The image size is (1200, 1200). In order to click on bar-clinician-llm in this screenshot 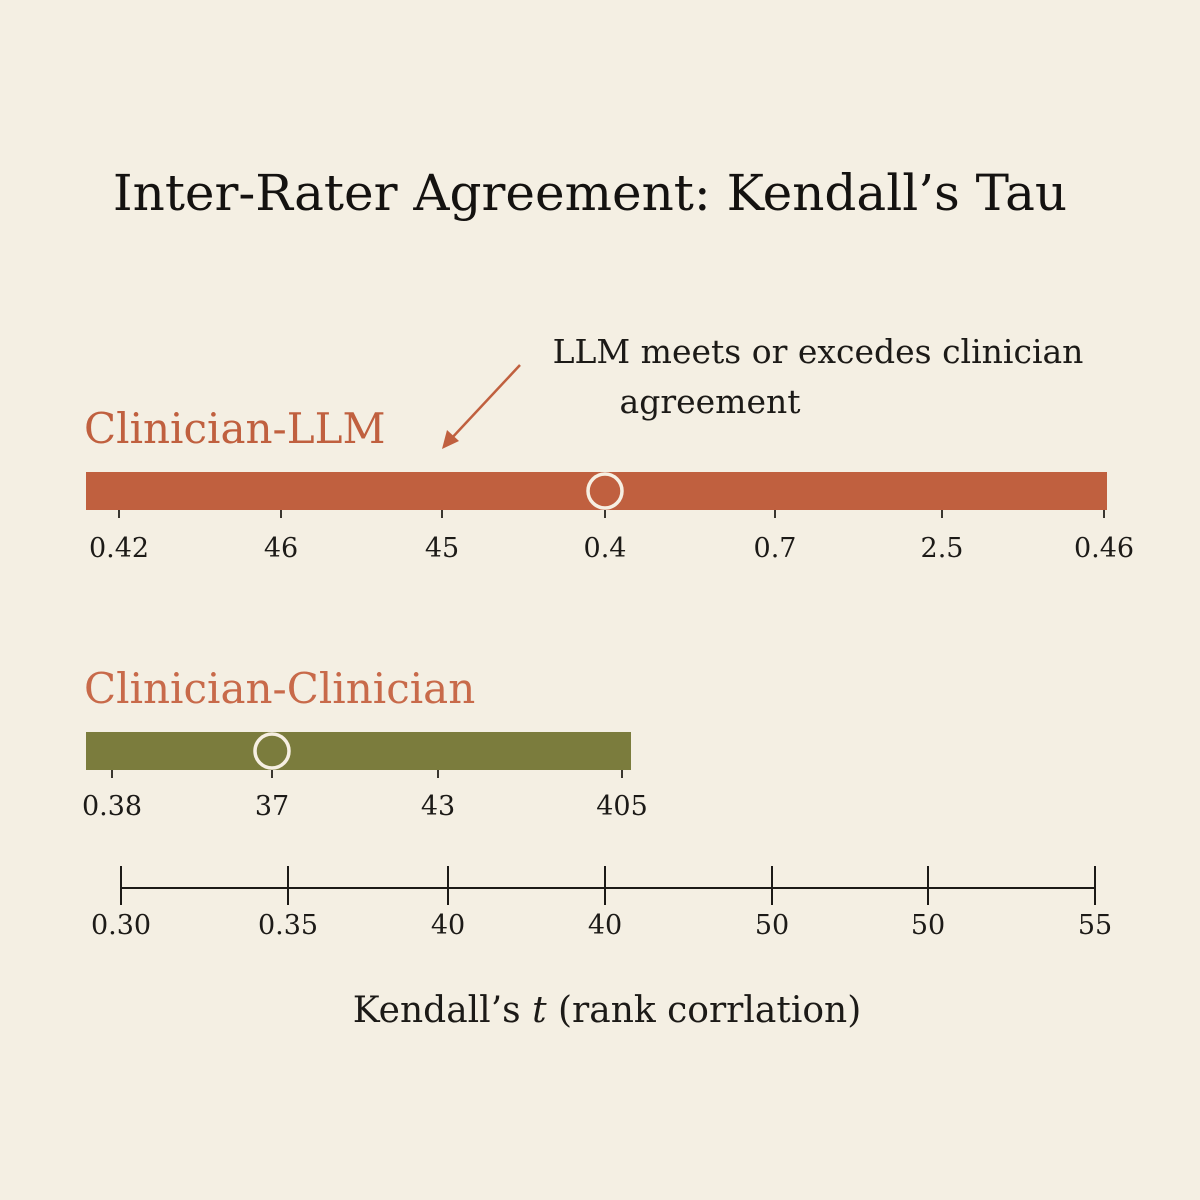, I will do `click(596, 491)`.